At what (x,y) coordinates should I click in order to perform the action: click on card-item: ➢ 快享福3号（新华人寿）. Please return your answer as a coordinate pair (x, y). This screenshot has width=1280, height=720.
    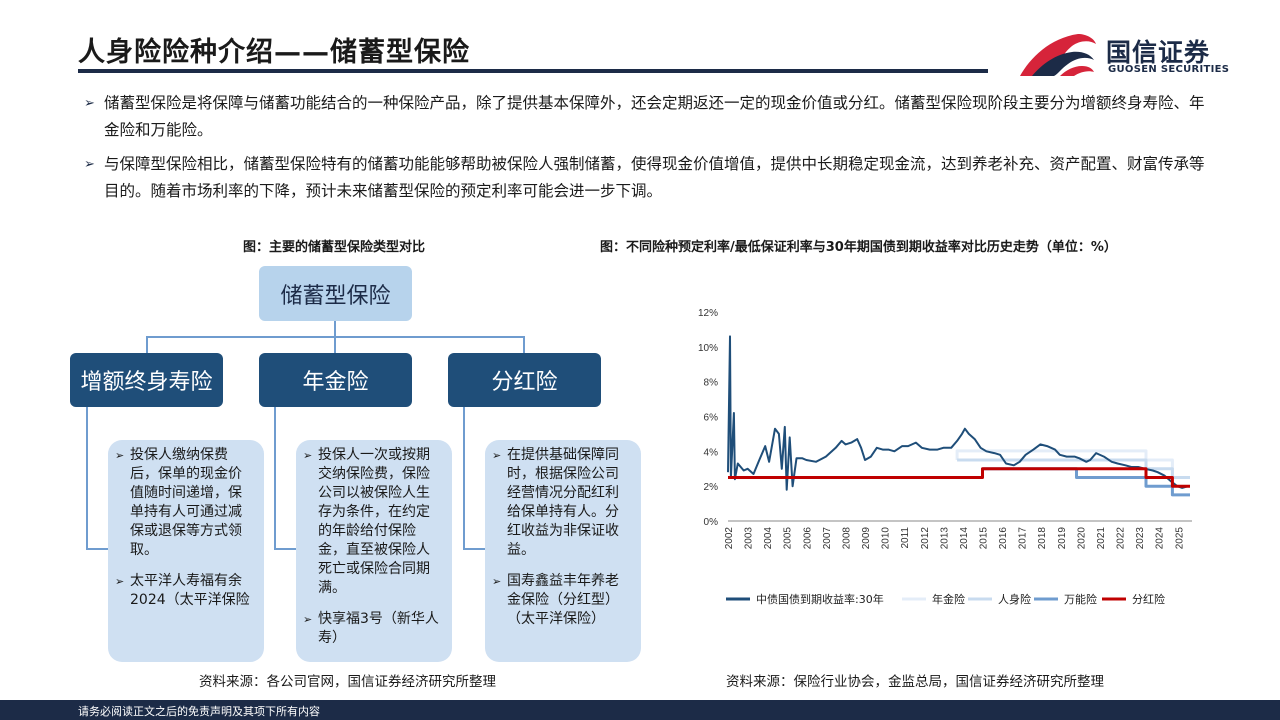
    Looking at the image, I should click on (372, 629).